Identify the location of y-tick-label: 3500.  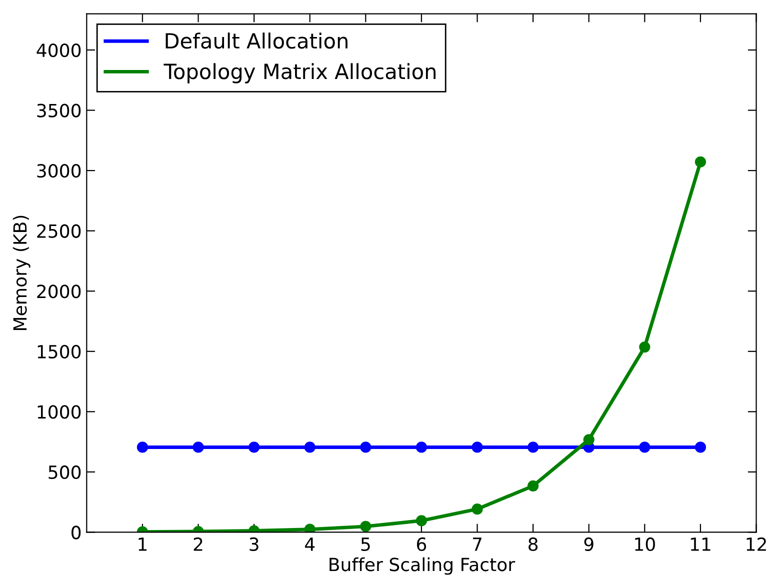
(59, 111).